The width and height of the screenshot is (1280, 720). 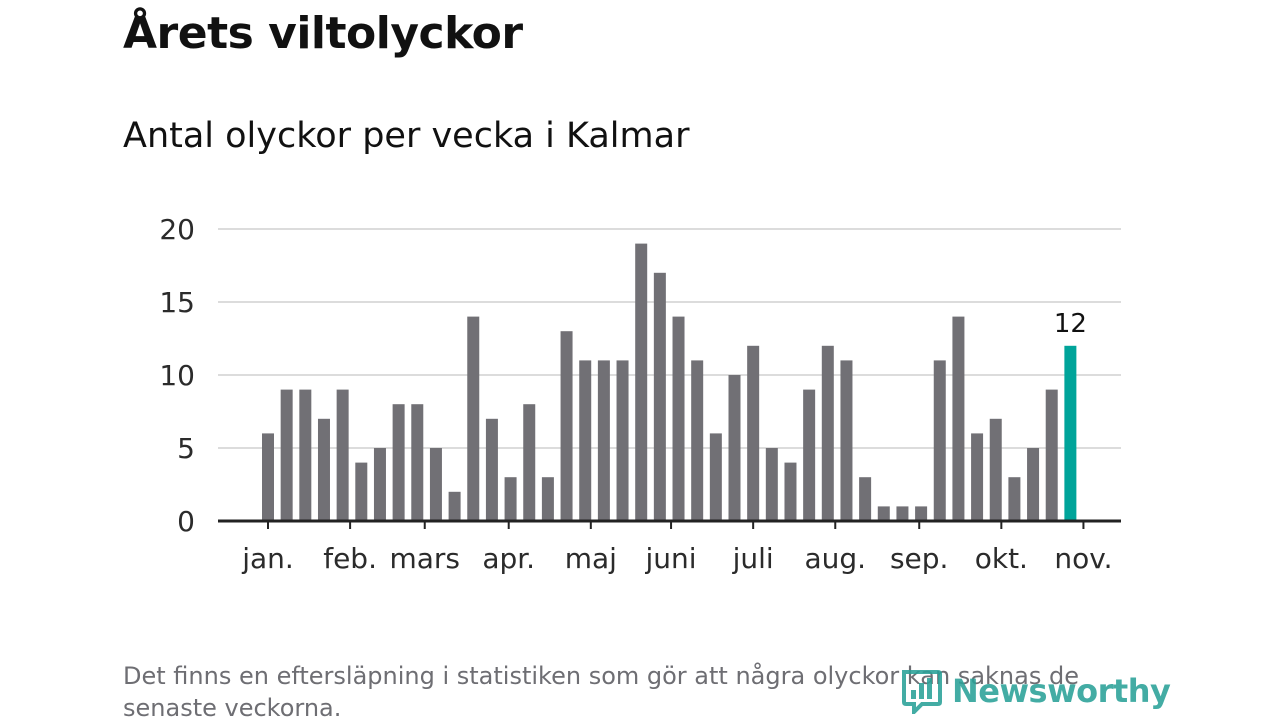 I want to click on y-tick-label: 15, so click(x=177, y=302).